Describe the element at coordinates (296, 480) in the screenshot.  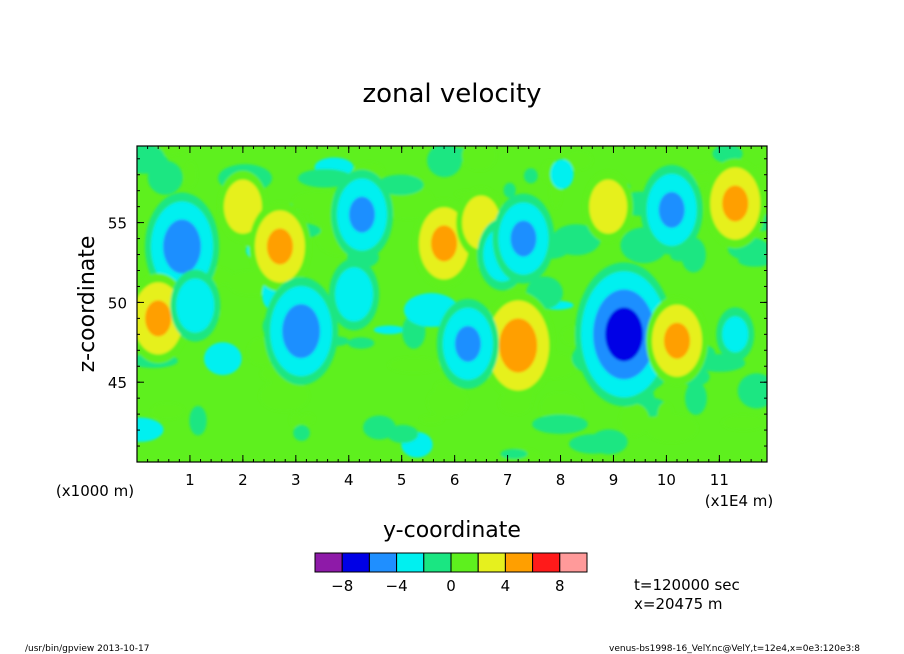
I see `x-tick-label: 3` at that location.